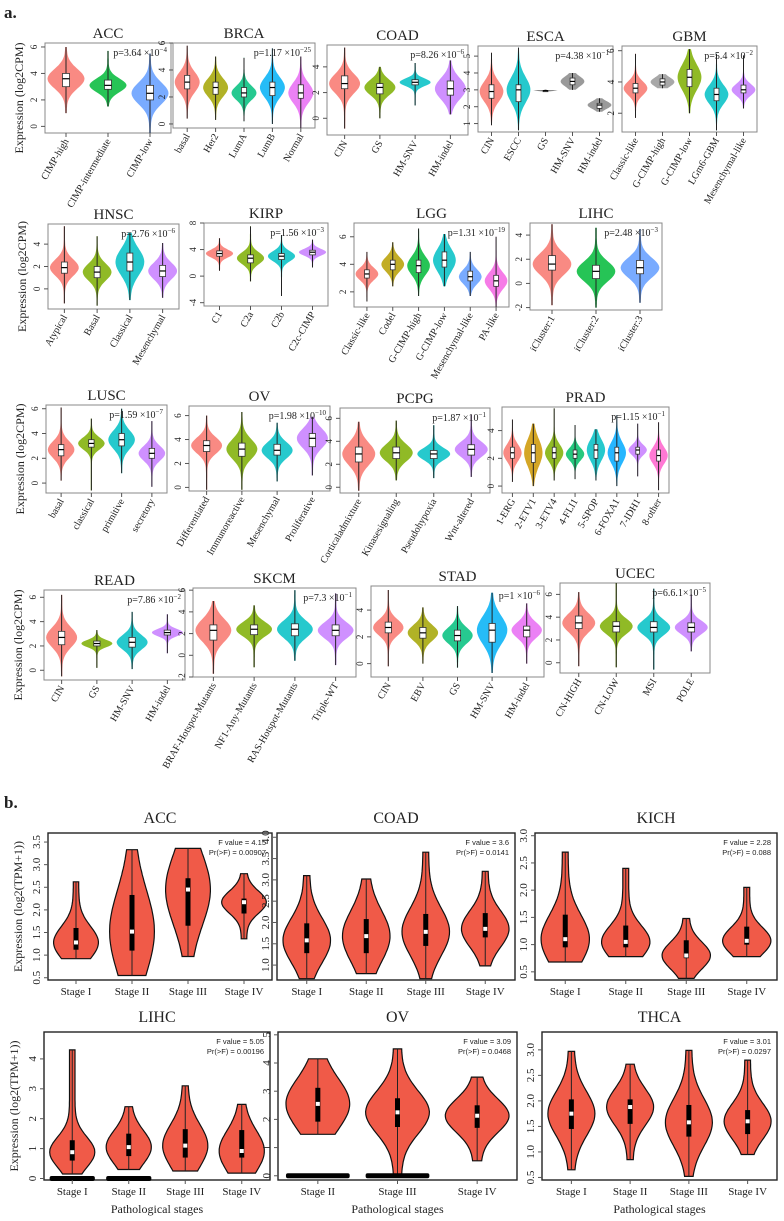  I want to click on p-value: p=1.15 ×10−1, so click(638, 416).